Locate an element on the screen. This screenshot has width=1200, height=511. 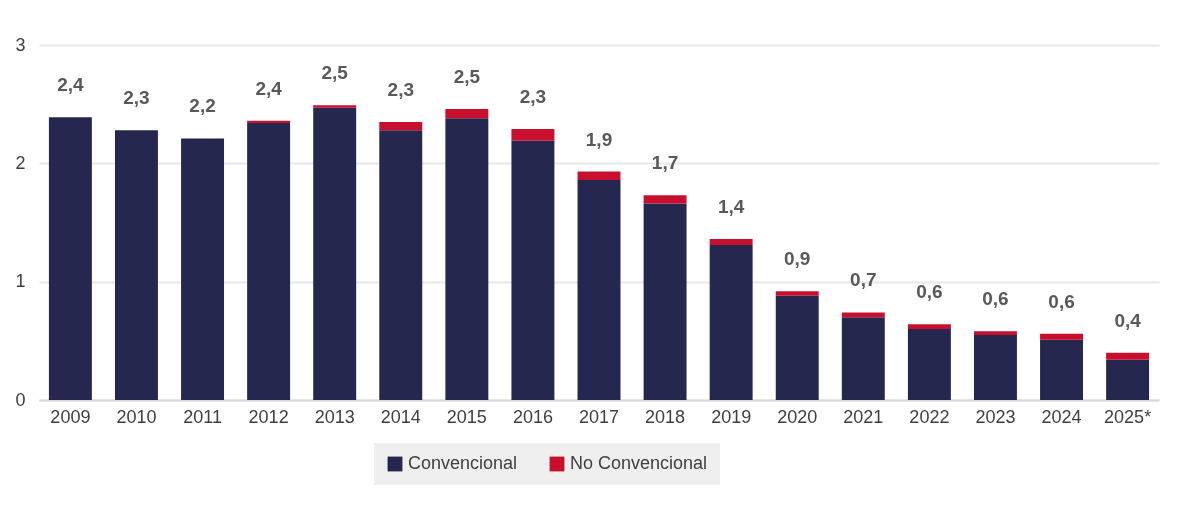
y-tick-label: 2 is located at coordinates (20, 162).